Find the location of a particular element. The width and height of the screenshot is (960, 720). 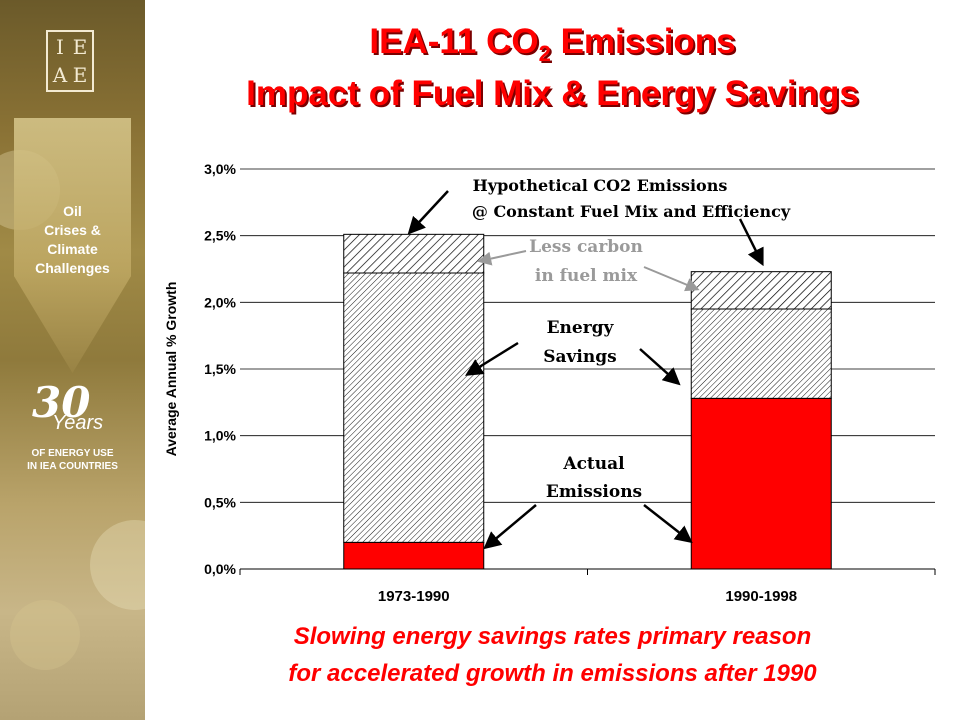

y-tick-label: 3,0% is located at coordinates (220, 169).